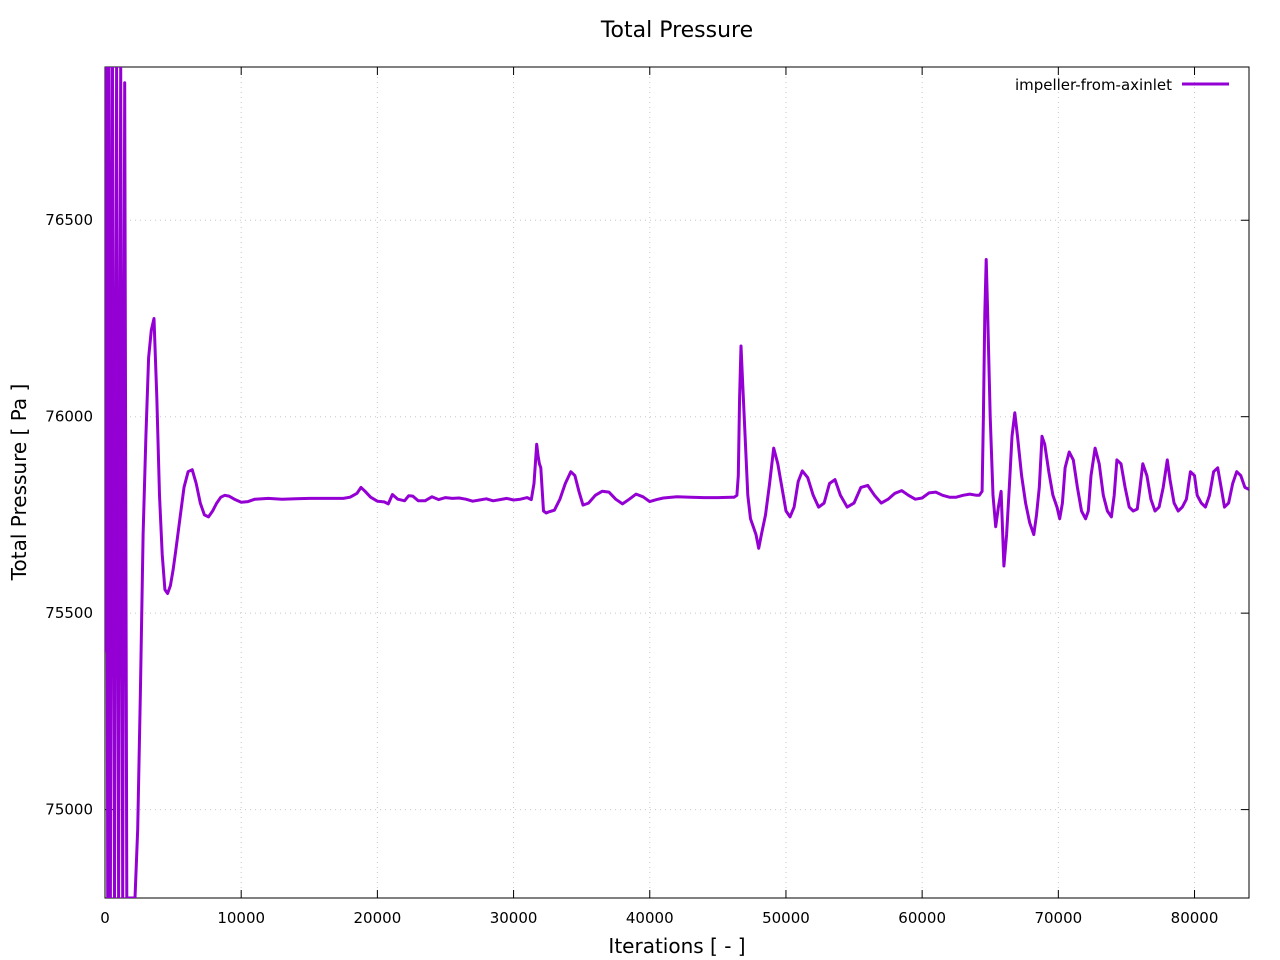 This screenshot has height=960, width=1280. Describe the element at coordinates (676, 30) in the screenshot. I see `chart-title: Total Pressure` at that location.